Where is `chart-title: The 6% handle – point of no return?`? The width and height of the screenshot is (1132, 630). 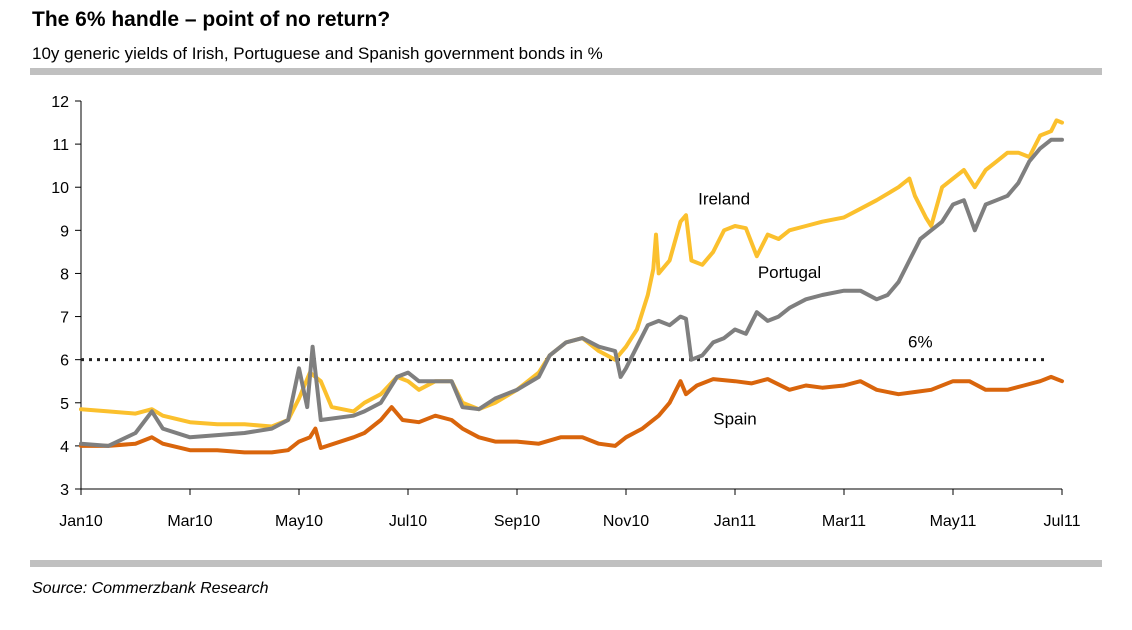 chart-title: The 6% handle – point of no return? is located at coordinates (211, 19).